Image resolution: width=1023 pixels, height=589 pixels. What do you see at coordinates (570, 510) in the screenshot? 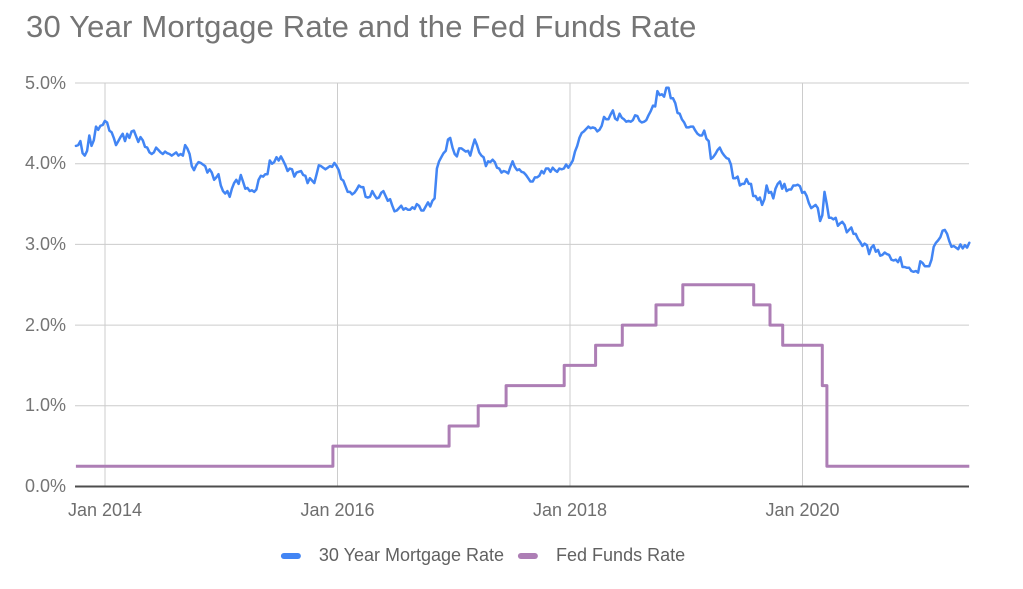
I see `x-tick-label-2018: Jan 2018` at bounding box center [570, 510].